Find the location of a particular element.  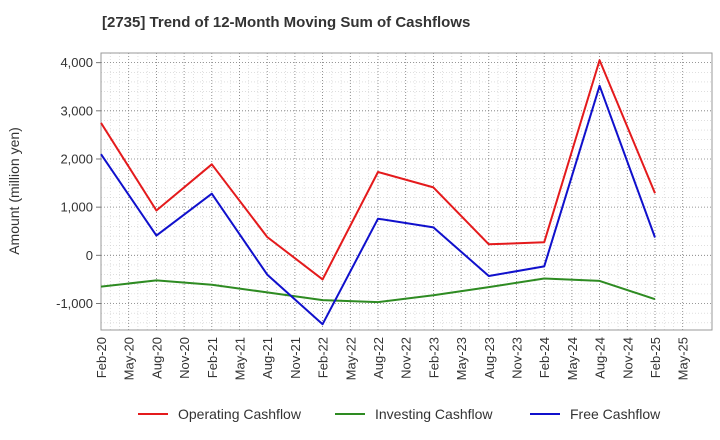

x-tick-label: Feb-25 is located at coordinates (655, 357).